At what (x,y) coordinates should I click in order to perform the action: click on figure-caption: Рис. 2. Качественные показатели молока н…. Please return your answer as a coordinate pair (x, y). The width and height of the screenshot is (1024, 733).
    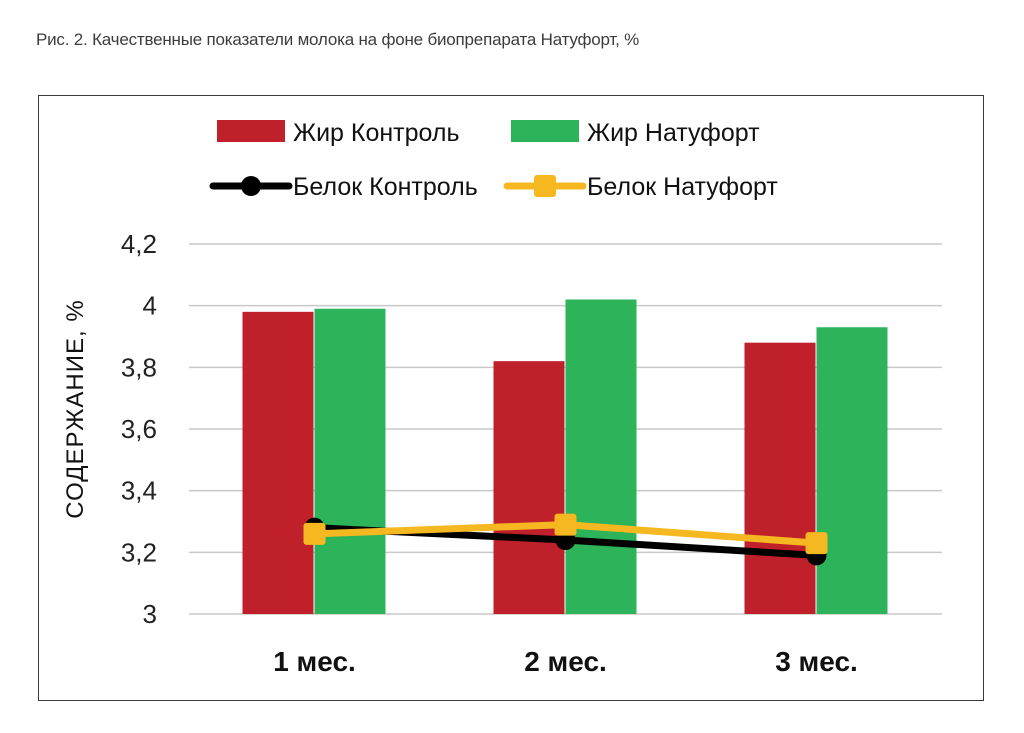
    Looking at the image, I should click on (338, 39).